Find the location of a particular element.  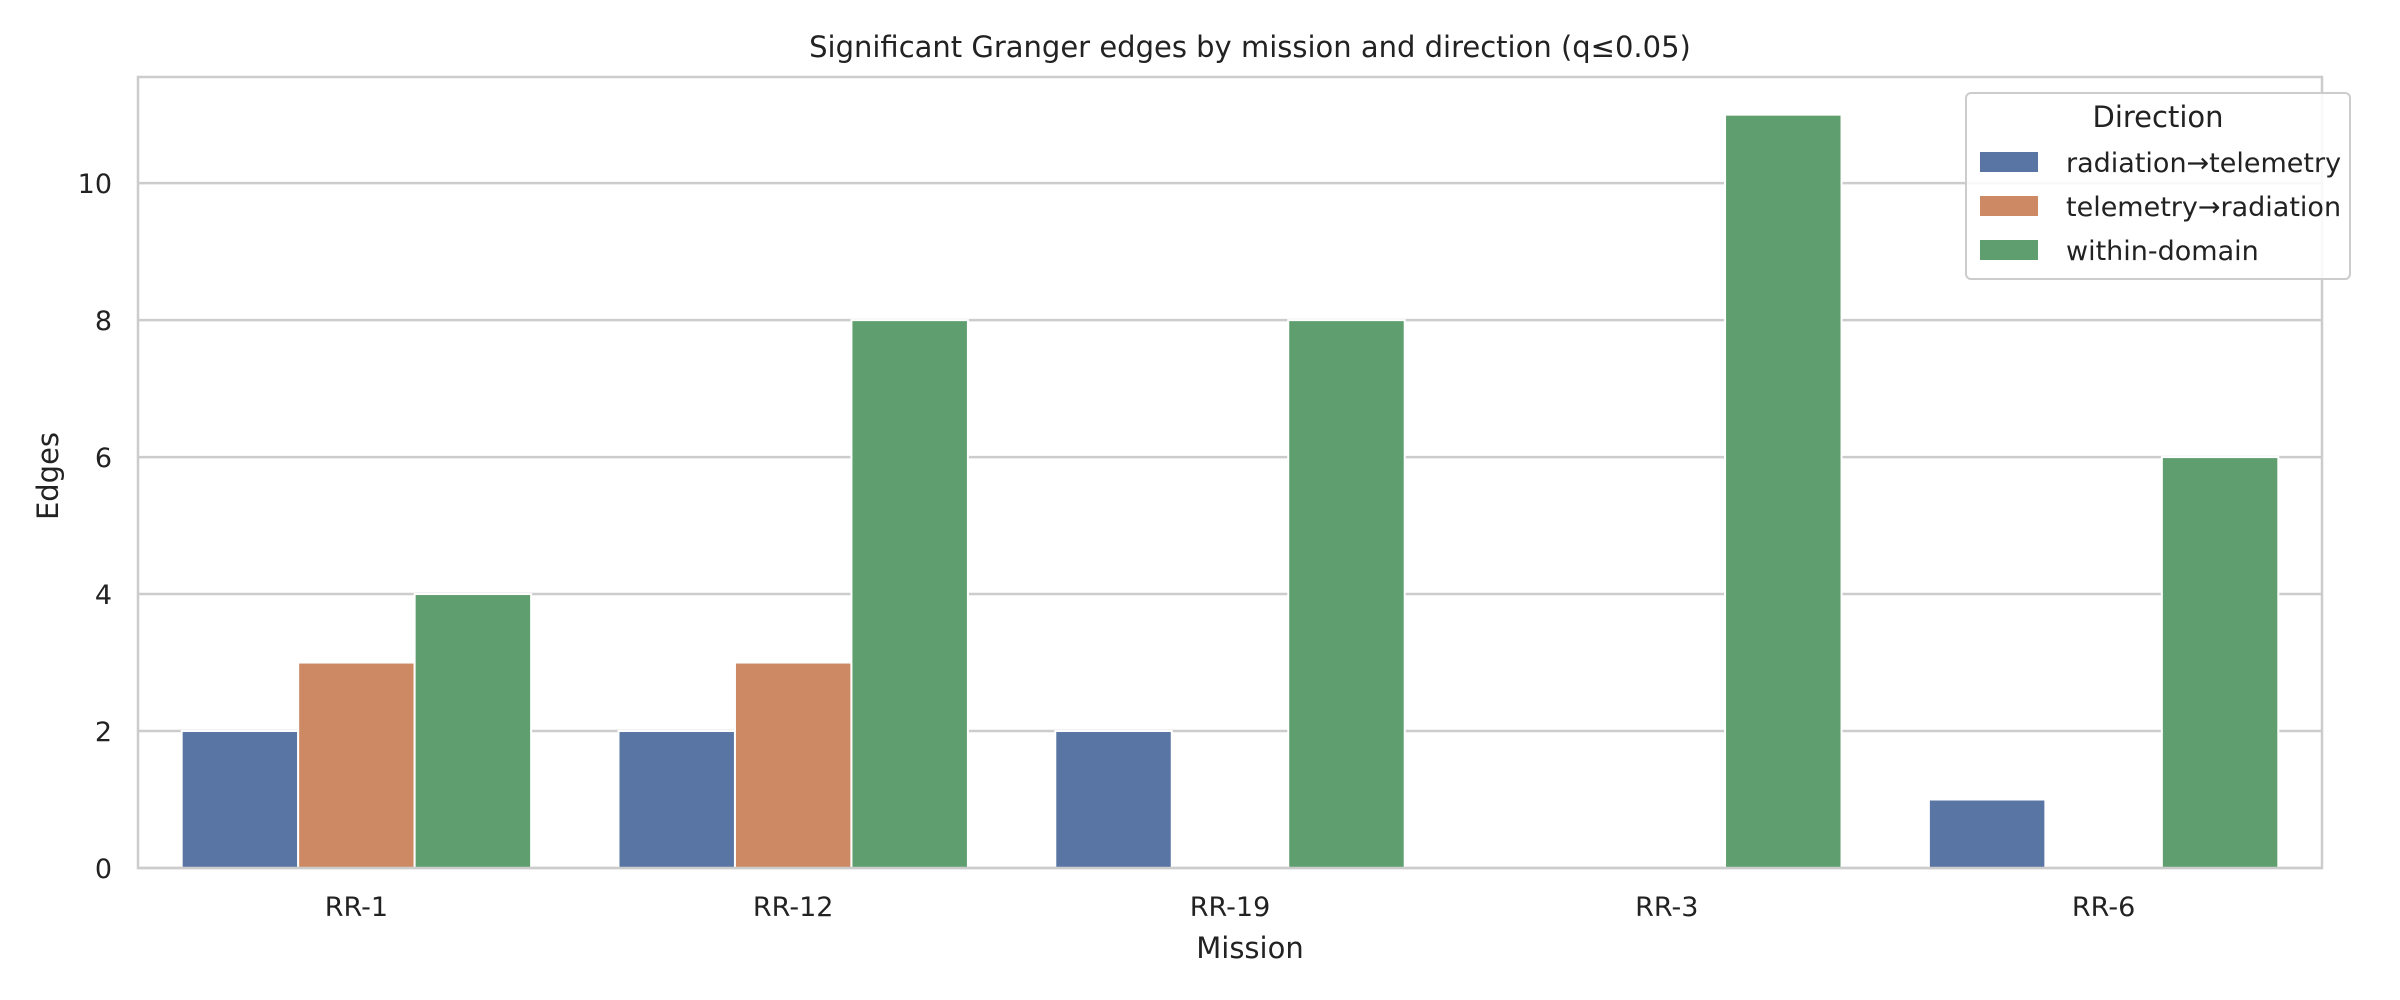

legend-label: radiation→telemetry is located at coordinates (2203, 163).